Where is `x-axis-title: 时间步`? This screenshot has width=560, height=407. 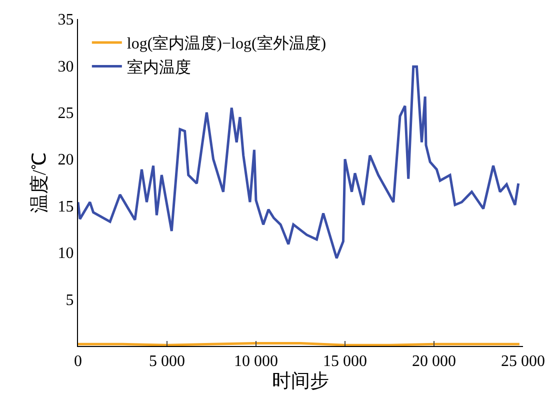 x-axis-title: 时间步 is located at coordinates (300, 381).